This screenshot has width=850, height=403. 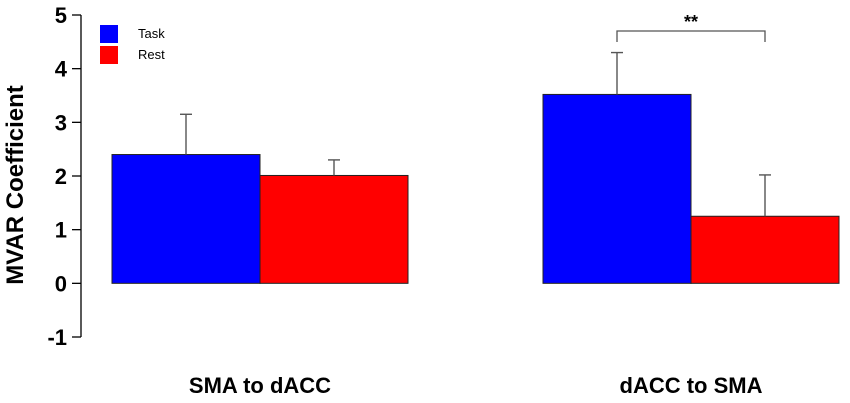 I want to click on y-tick-label: 4, so click(x=61, y=69).